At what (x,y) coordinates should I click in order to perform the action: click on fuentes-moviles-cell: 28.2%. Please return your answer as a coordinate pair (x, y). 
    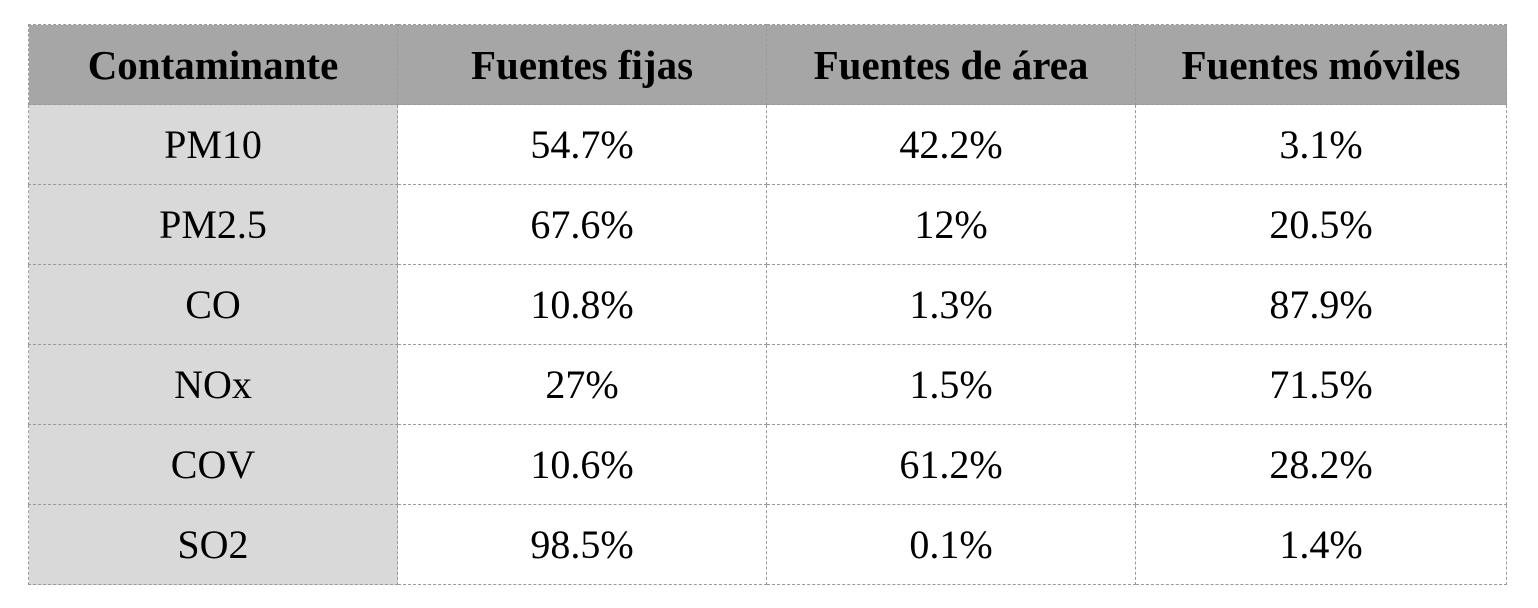
    Looking at the image, I should click on (1321, 464).